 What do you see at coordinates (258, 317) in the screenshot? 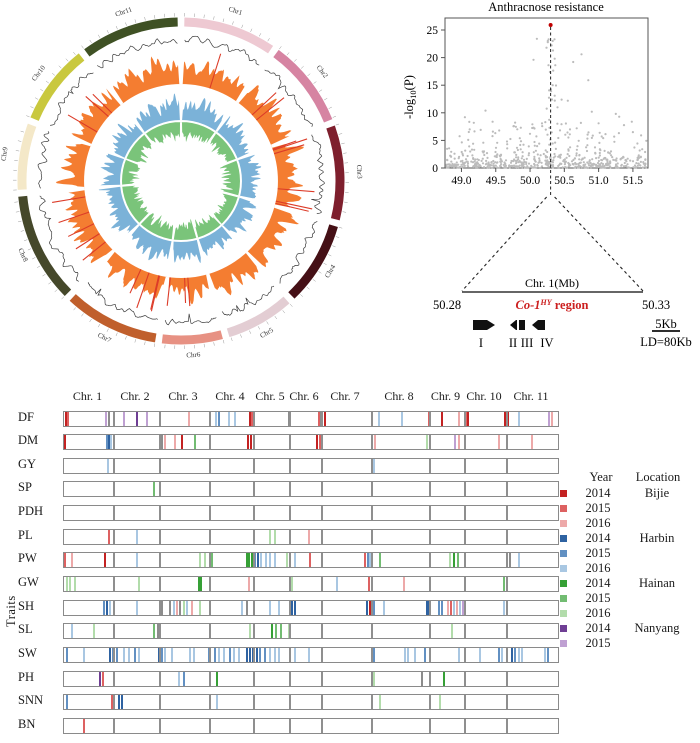
I see `chromosome-arc-chr5` at bounding box center [258, 317].